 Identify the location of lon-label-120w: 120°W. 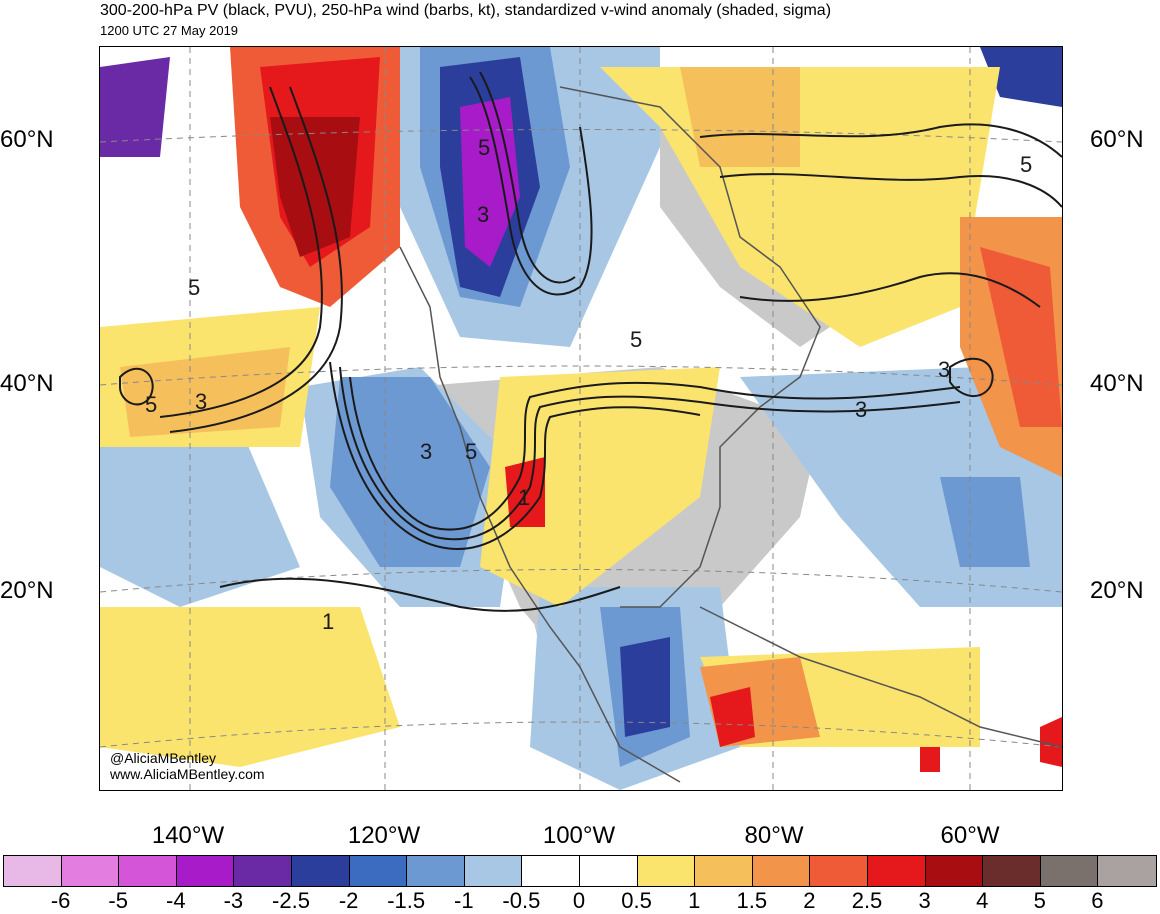
(384, 835).